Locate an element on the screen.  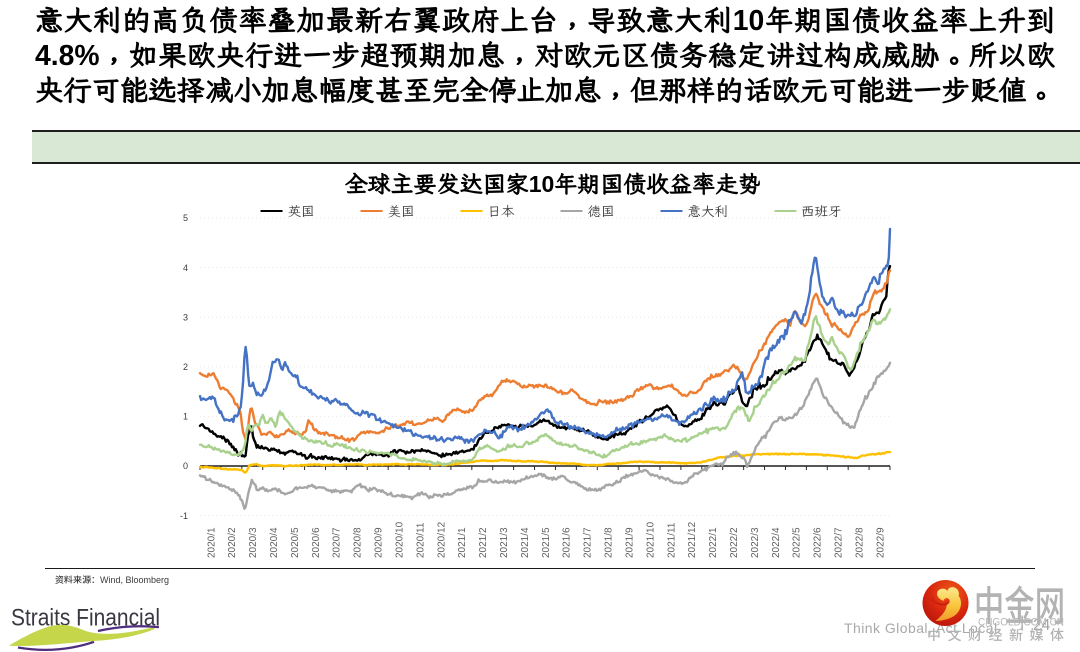
source-note: 资料来源：Wind, Bloomberg is located at coordinates (112, 579).